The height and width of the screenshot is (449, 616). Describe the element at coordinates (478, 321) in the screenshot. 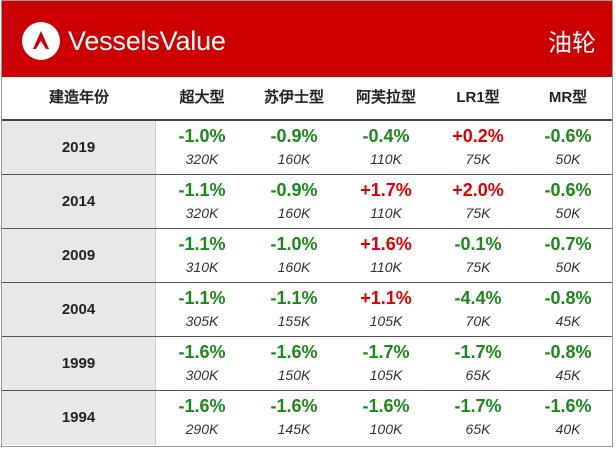

I see `value-price: 70K` at that location.